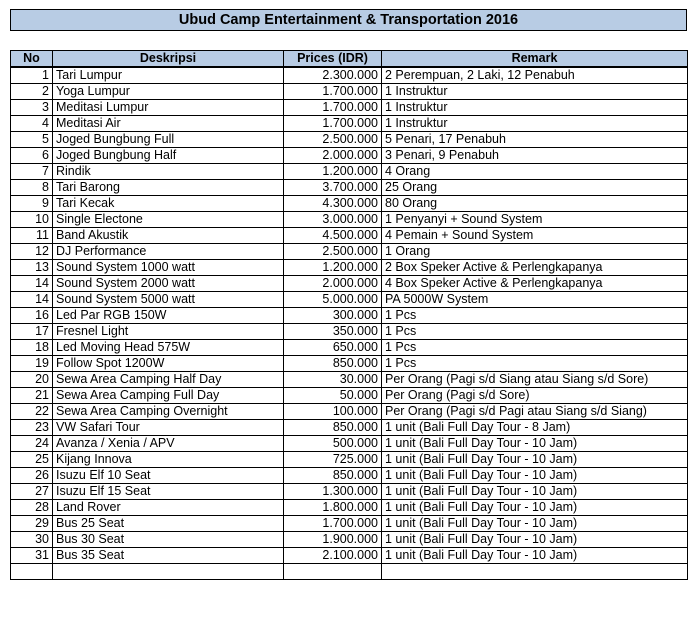 The height and width of the screenshot is (628, 700). I want to click on cell-no: 18, so click(31, 347).